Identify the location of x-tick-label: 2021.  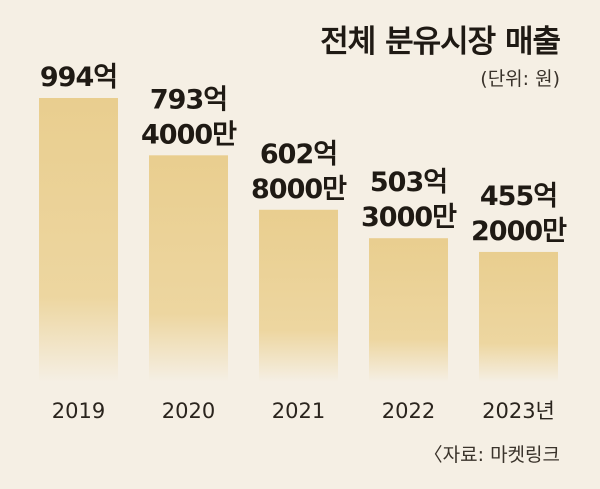
(298, 411).